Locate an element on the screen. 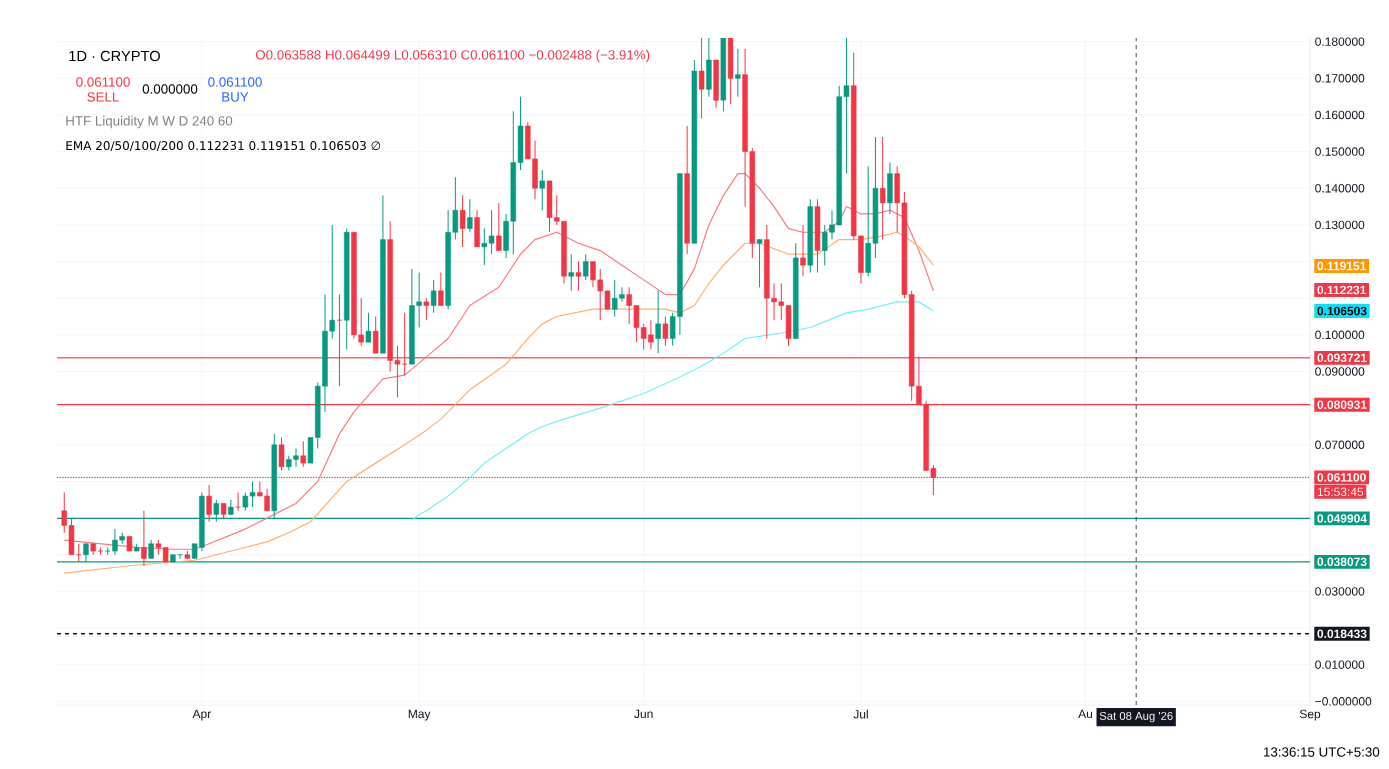 This screenshot has height=769, width=1389. ref-line-label: Sat 08 Aug '26 is located at coordinates (1136, 717).